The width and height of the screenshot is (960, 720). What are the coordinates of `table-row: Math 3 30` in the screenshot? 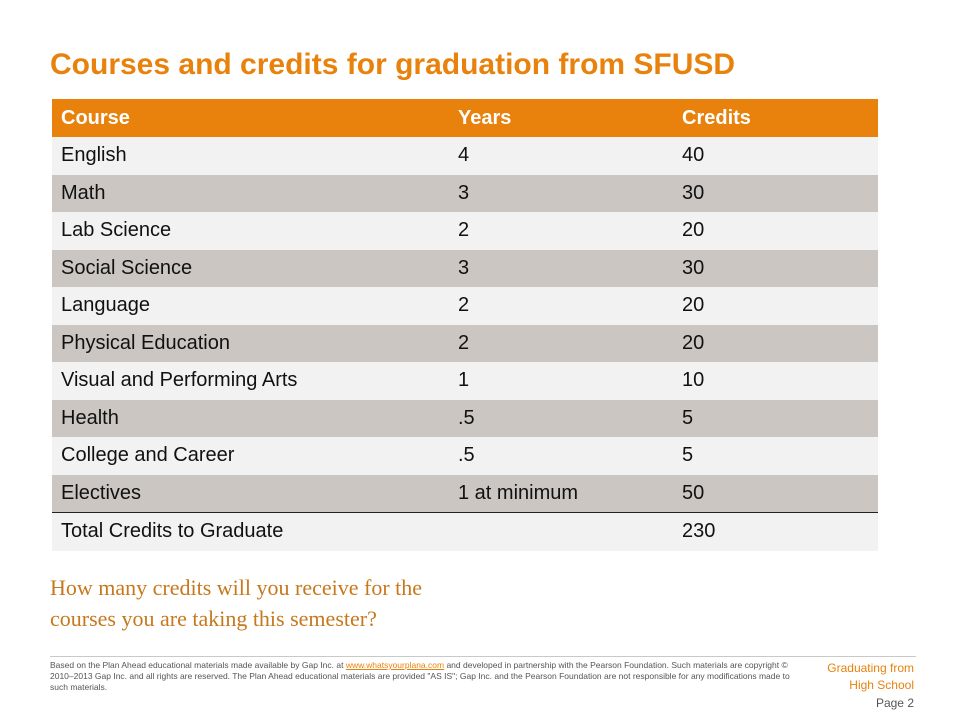 It's located at (465, 193).